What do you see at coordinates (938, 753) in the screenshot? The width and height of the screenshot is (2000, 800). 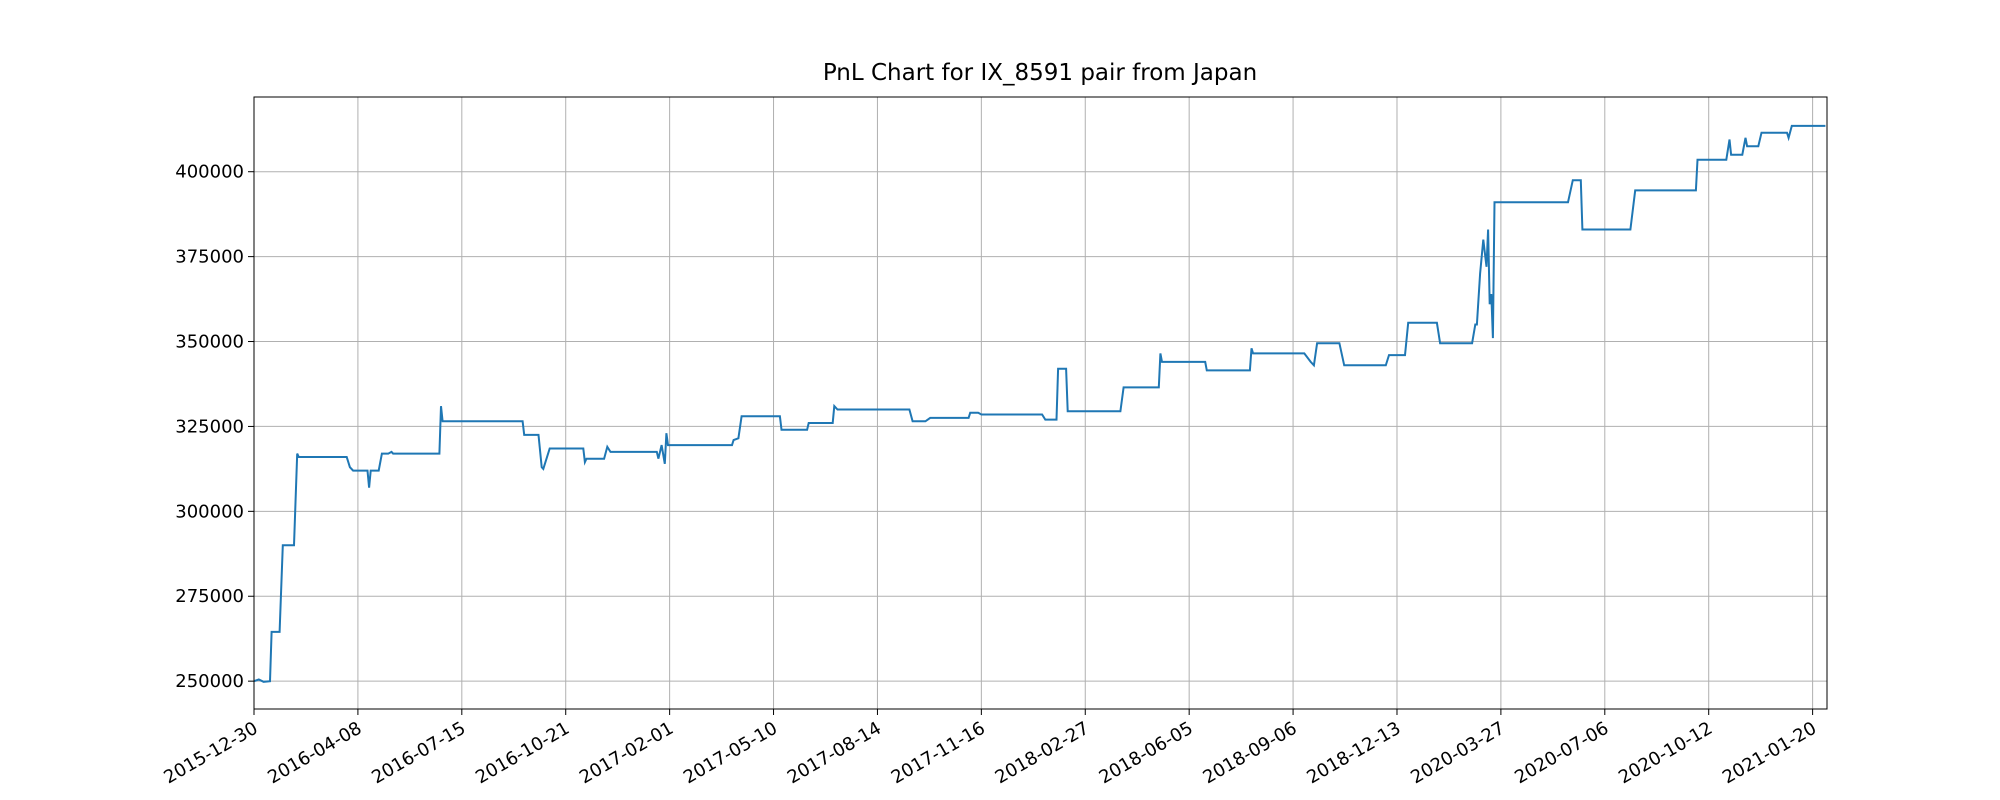 I see `x-tick-label: 2017-11-16` at bounding box center [938, 753].